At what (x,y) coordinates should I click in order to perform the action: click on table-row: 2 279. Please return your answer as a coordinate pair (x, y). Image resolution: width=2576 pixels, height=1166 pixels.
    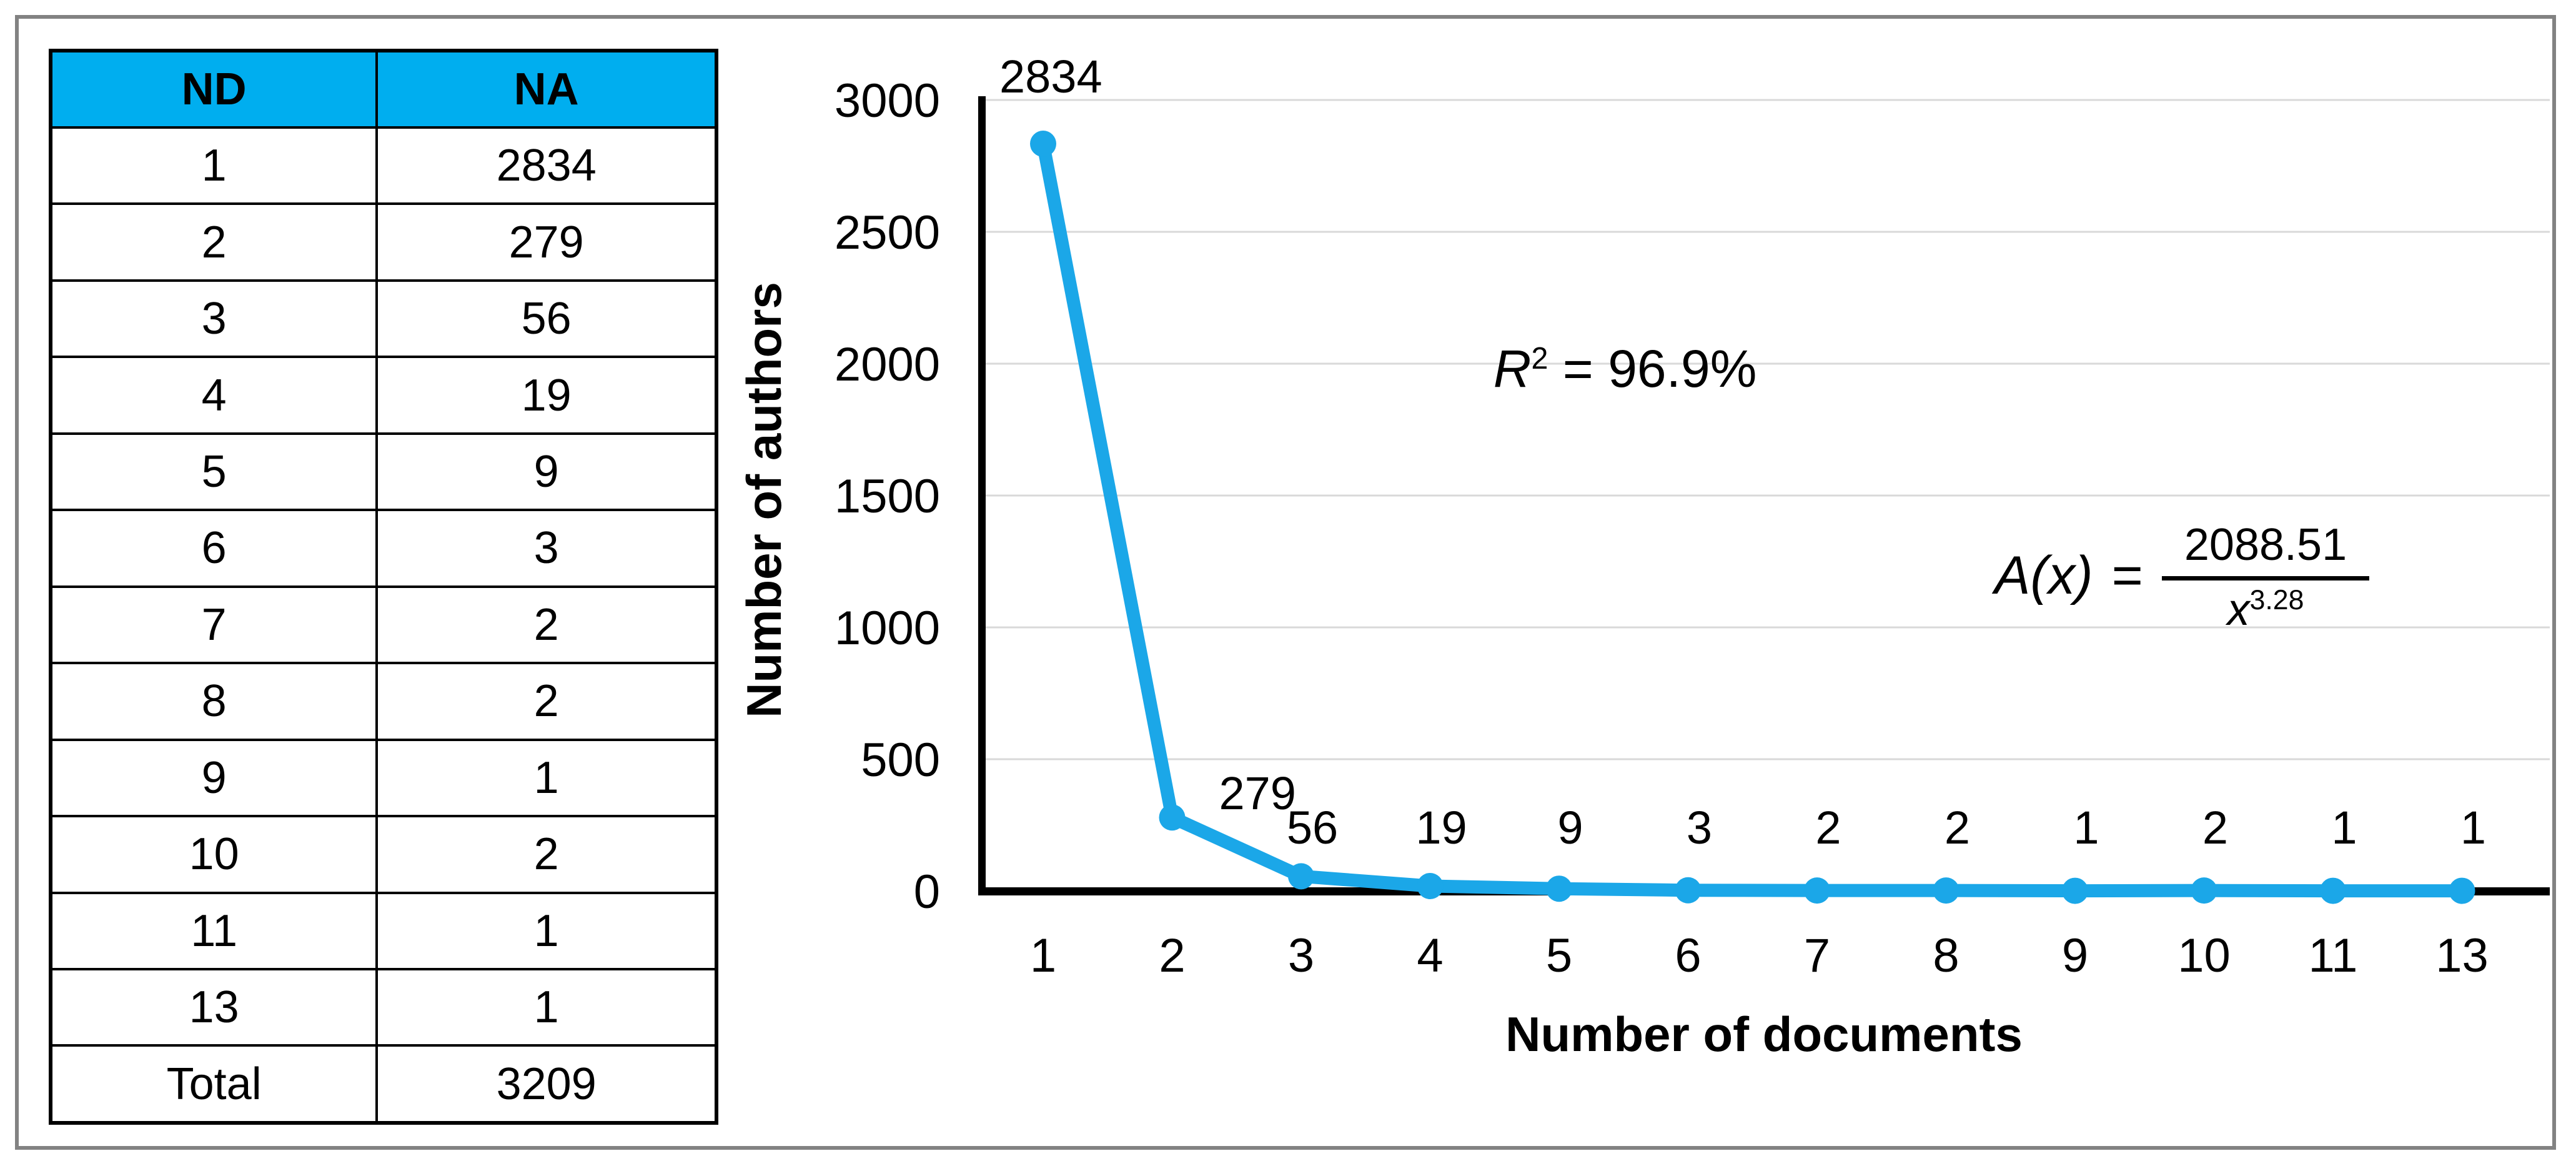
    Looking at the image, I should click on (383, 242).